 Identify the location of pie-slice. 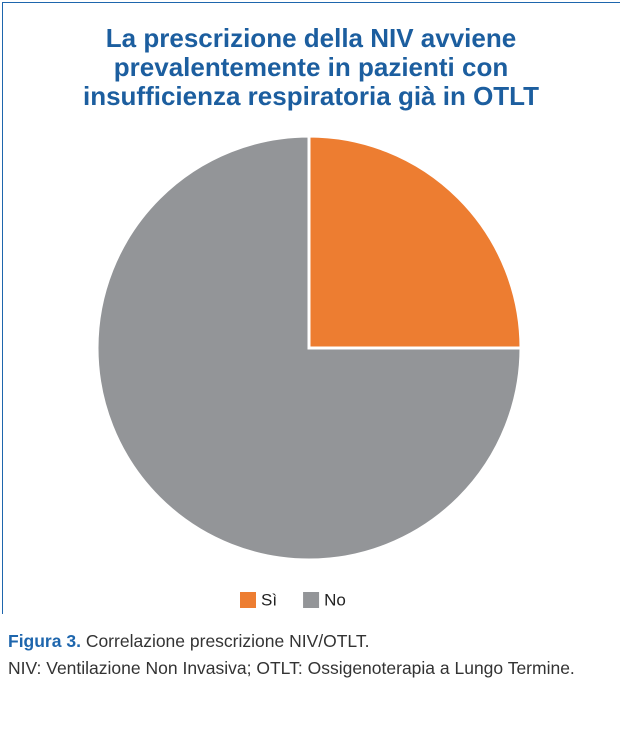
(415, 242).